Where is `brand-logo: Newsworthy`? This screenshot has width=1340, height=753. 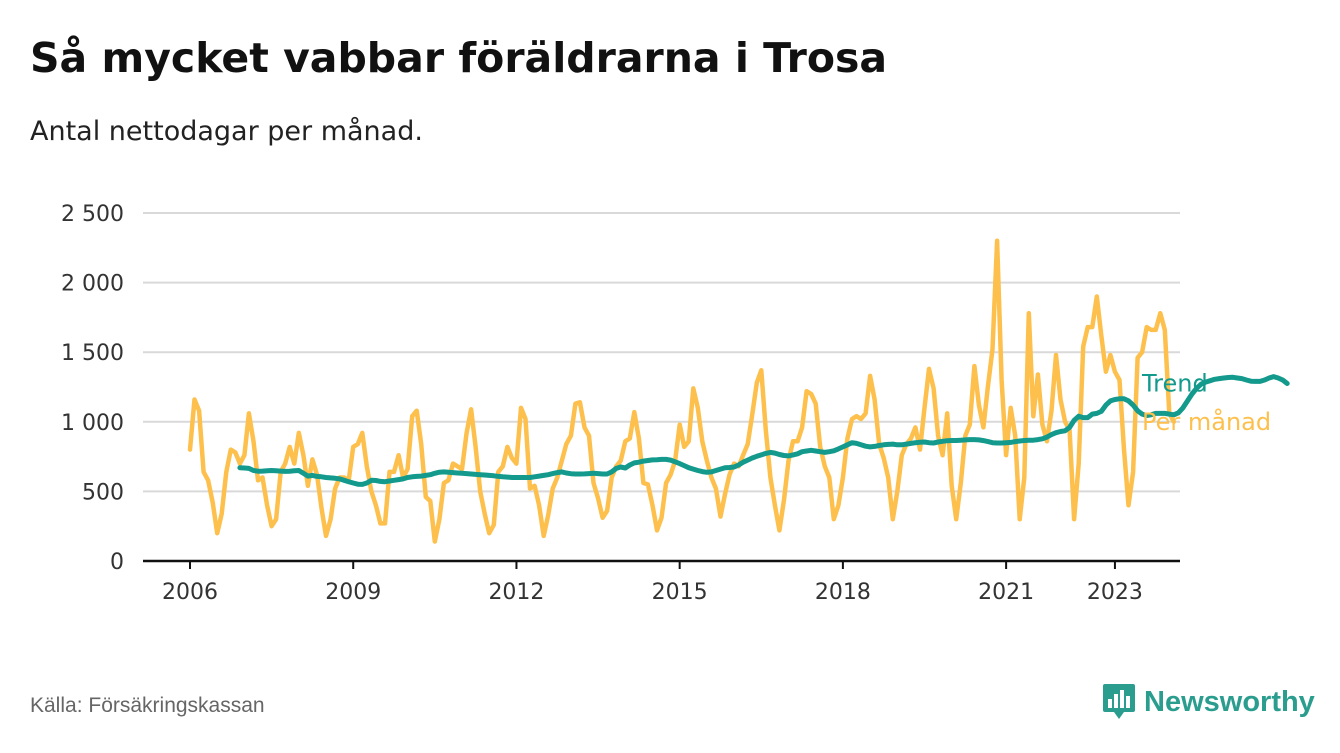
brand-logo: Newsworthy is located at coordinates (1208, 702).